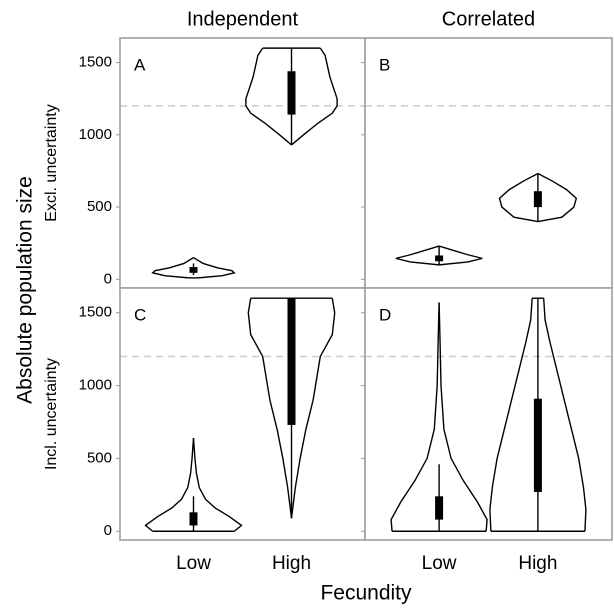 The width and height of the screenshot is (614, 614). What do you see at coordinates (385, 314) in the screenshot?
I see `panel-label: D` at bounding box center [385, 314].